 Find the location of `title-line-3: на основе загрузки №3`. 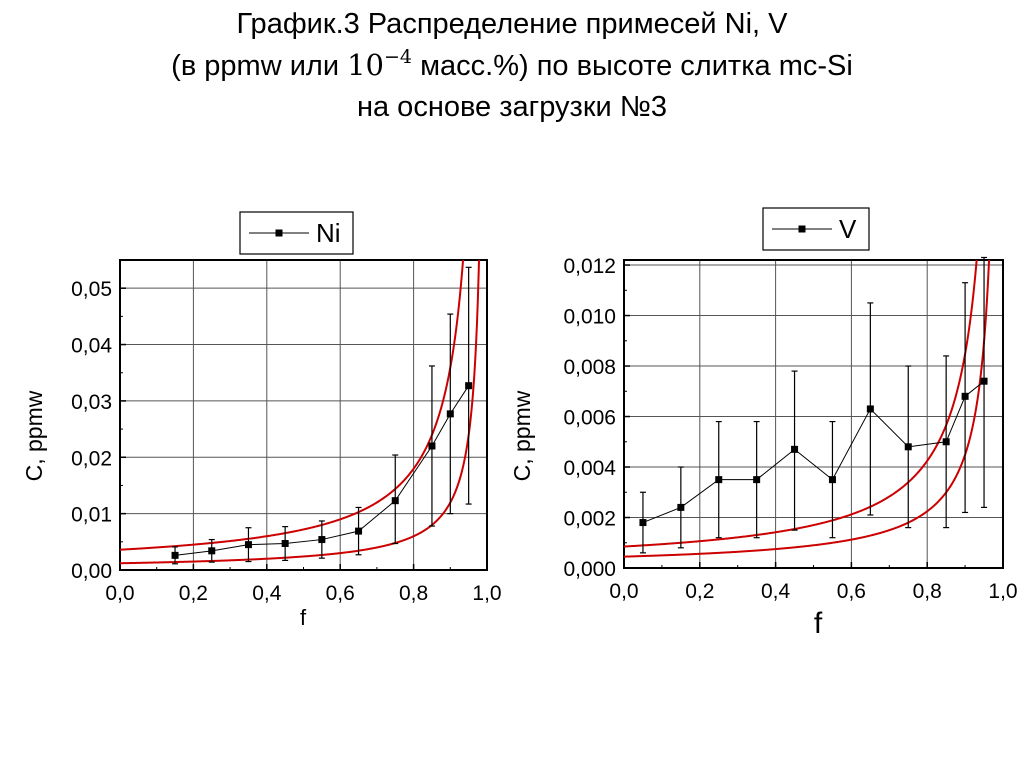

title-line-3: на основе загрузки №3 is located at coordinates (512, 107).